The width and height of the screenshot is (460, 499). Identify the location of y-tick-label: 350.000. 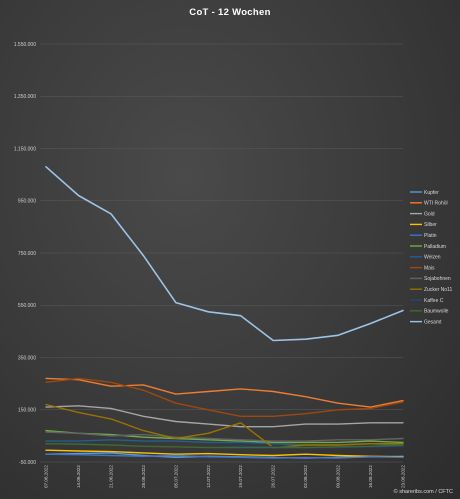
(27, 358).